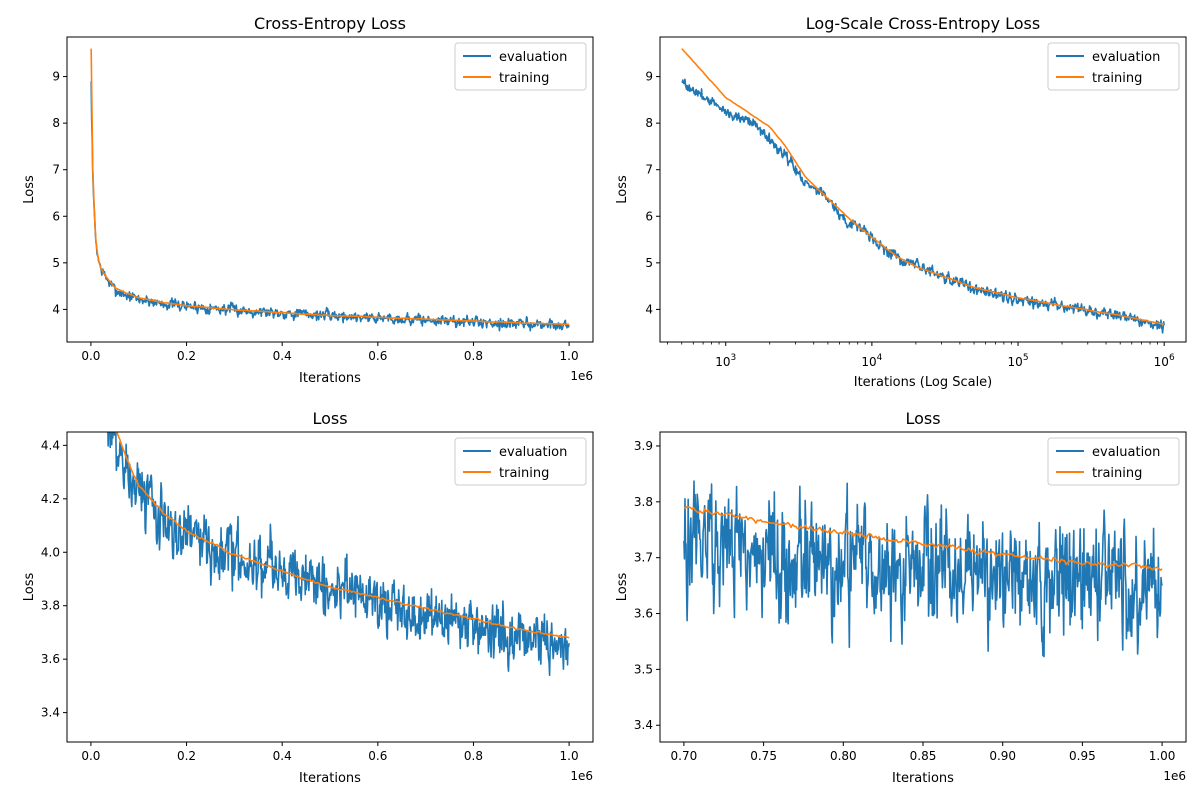  What do you see at coordinates (1082, 756) in the screenshot?
I see `x-tick-label: 0.95` at bounding box center [1082, 756].